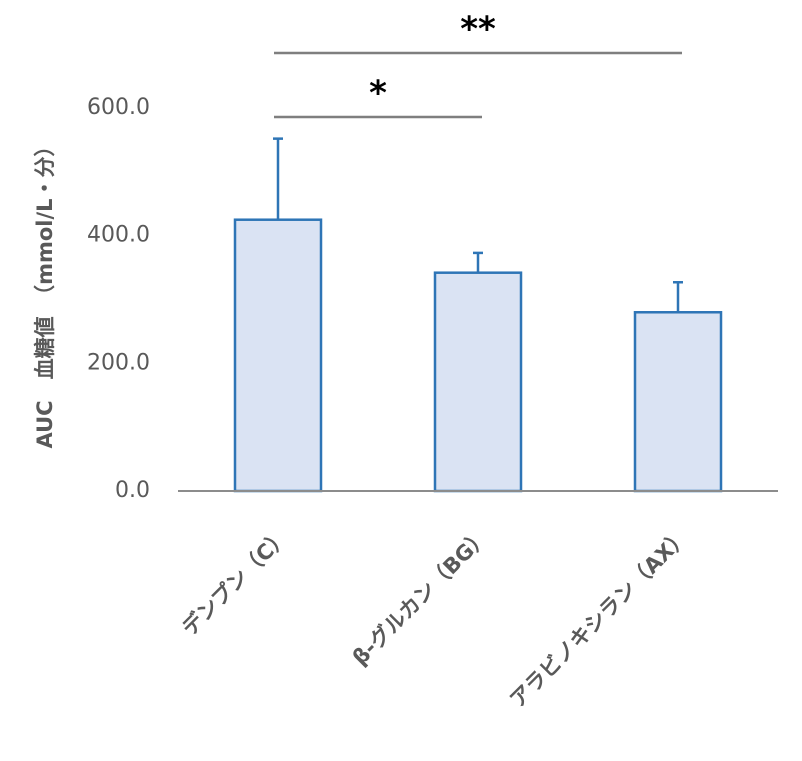  Describe the element at coordinates (118, 362) in the screenshot. I see `y-tick-label: 200.0` at that location.